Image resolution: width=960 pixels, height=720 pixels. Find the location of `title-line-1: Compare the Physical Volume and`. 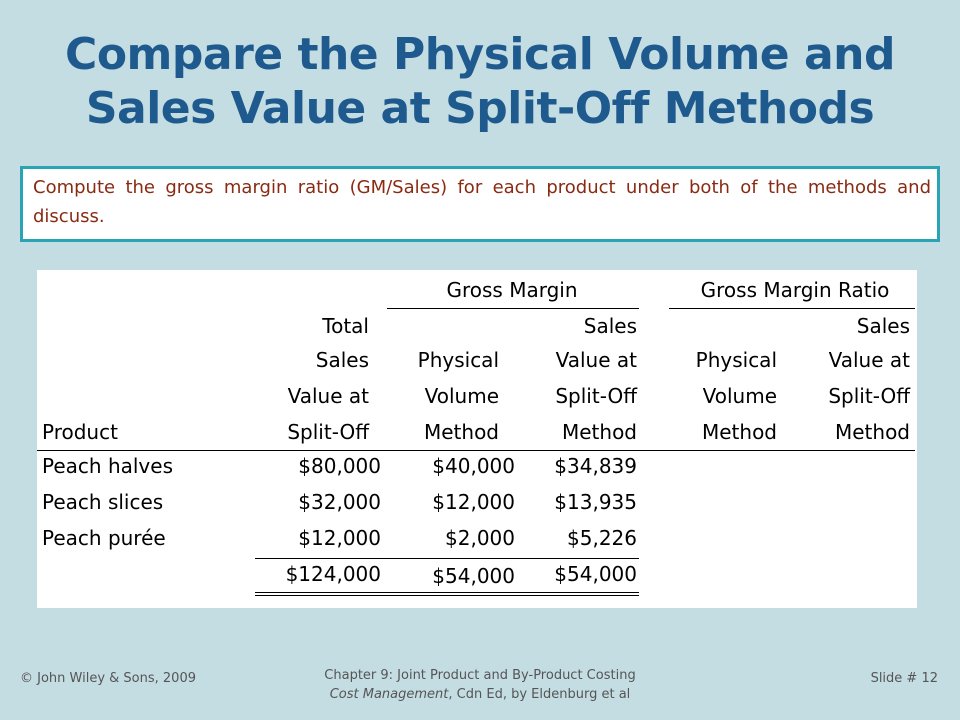

title-line-1: Compare the Physical Volume and is located at coordinates (480, 54).